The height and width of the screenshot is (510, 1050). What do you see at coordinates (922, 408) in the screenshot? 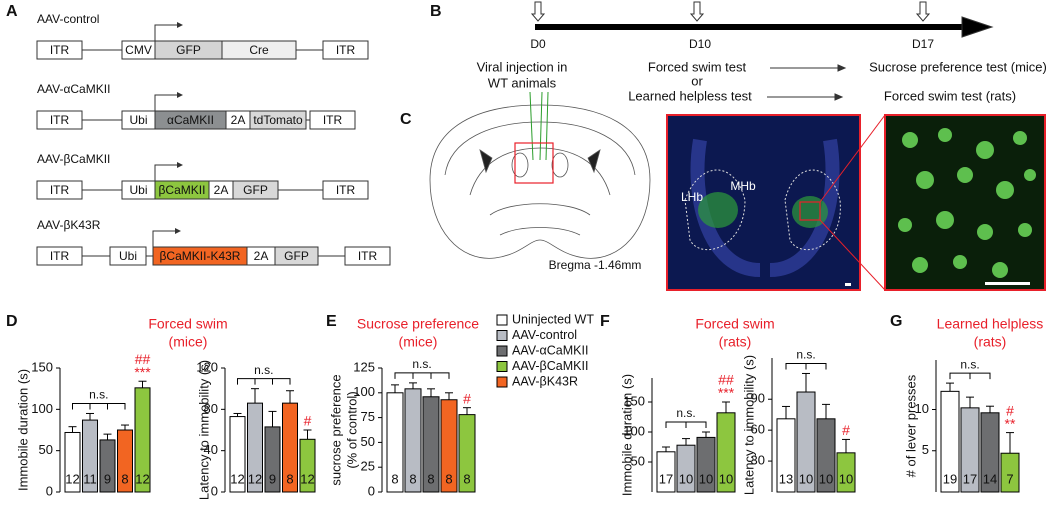
I see `y-tick-label: 10` at bounding box center [922, 408].